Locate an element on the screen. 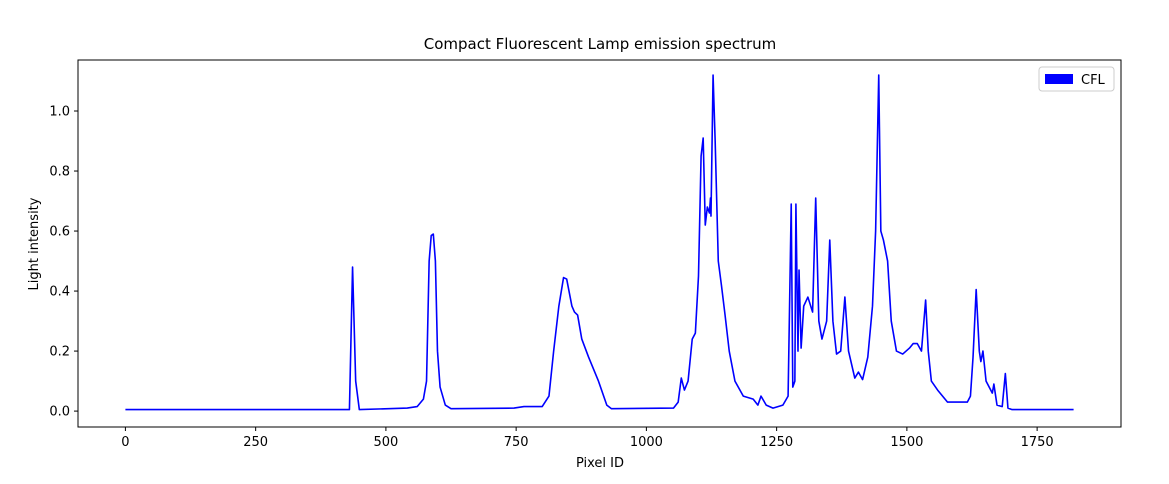  y-tick-label: 0.4 is located at coordinates (59, 292).